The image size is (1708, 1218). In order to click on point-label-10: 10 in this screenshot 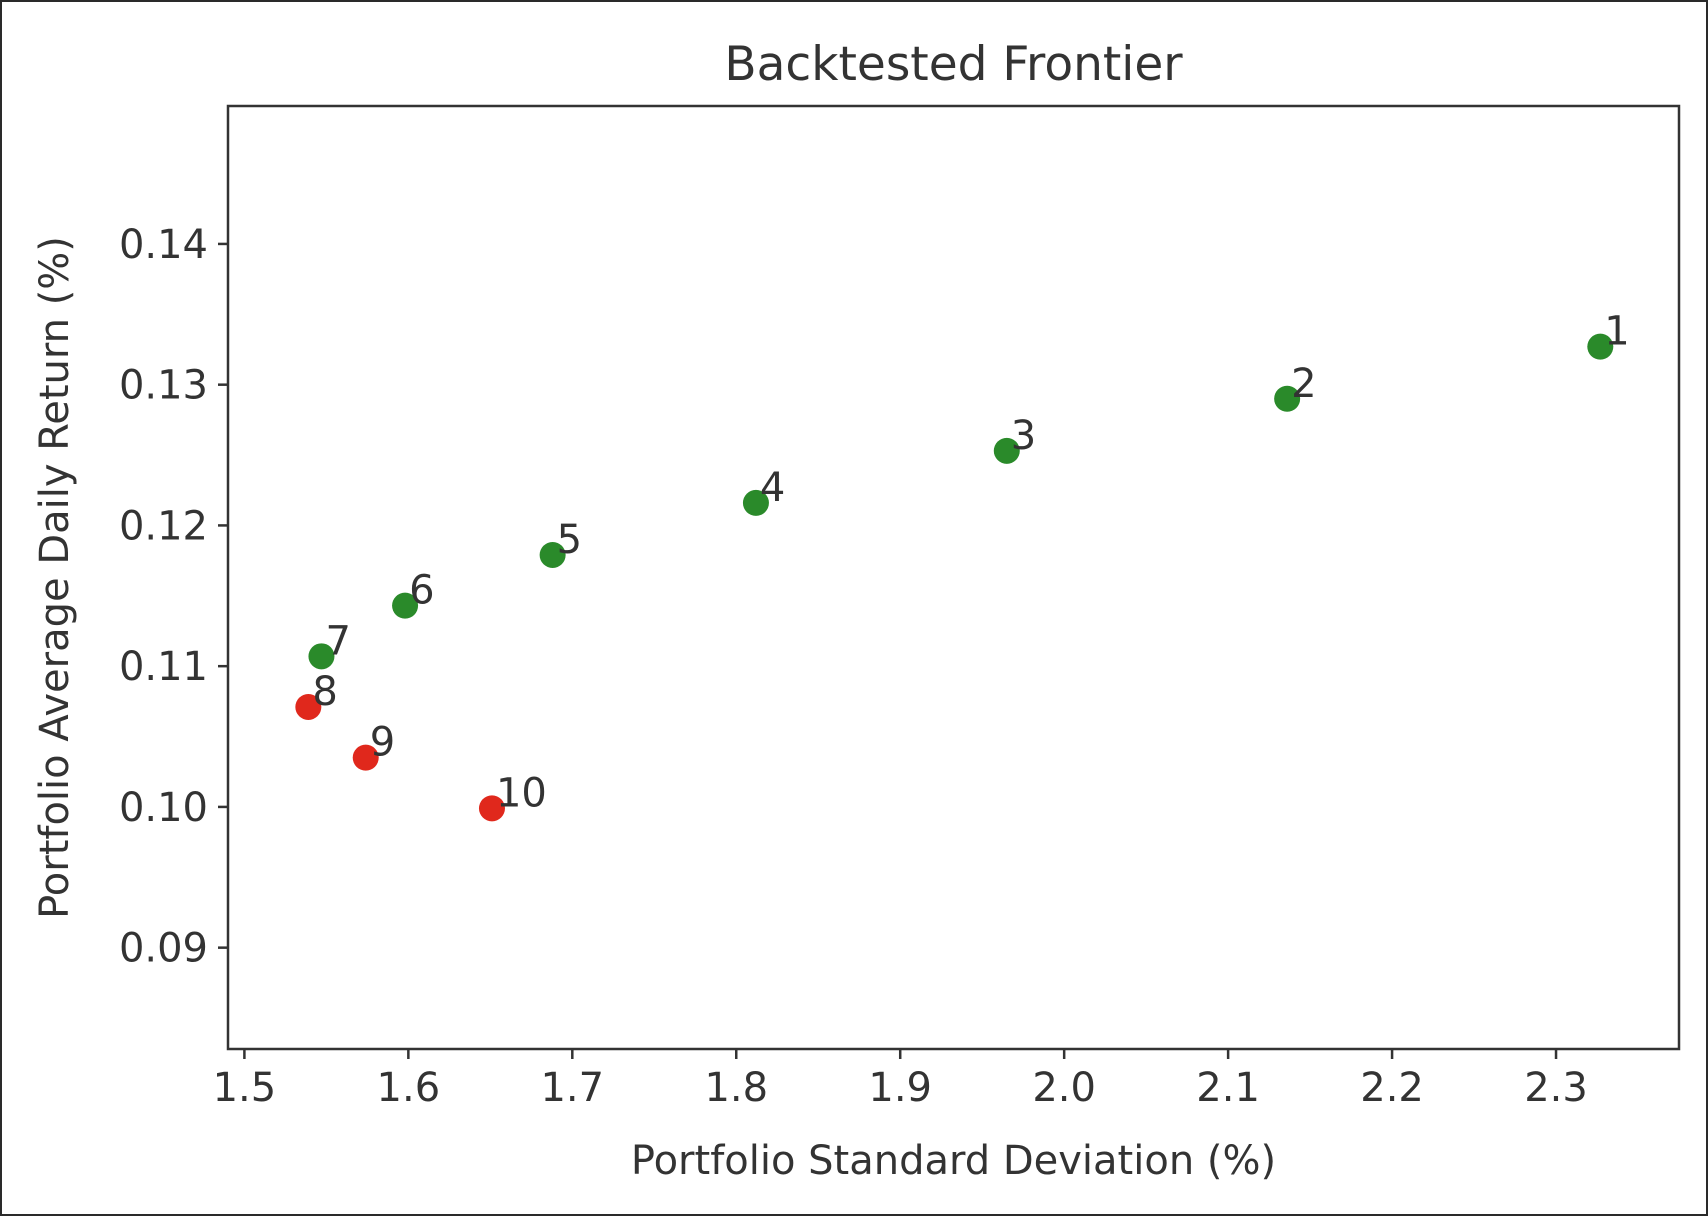, I will do `click(521, 793)`.